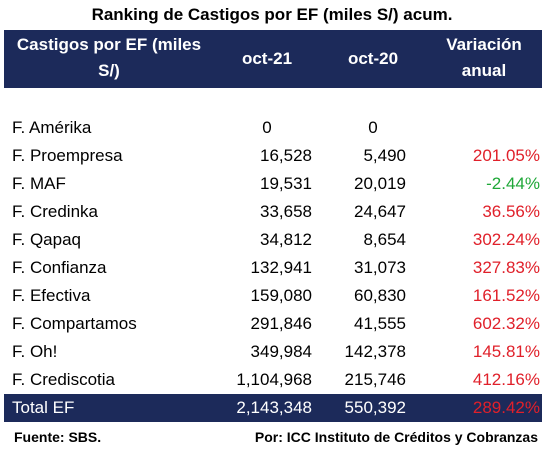 This screenshot has height=449, width=544. I want to click on row-oct20: 20,019, so click(380, 183).